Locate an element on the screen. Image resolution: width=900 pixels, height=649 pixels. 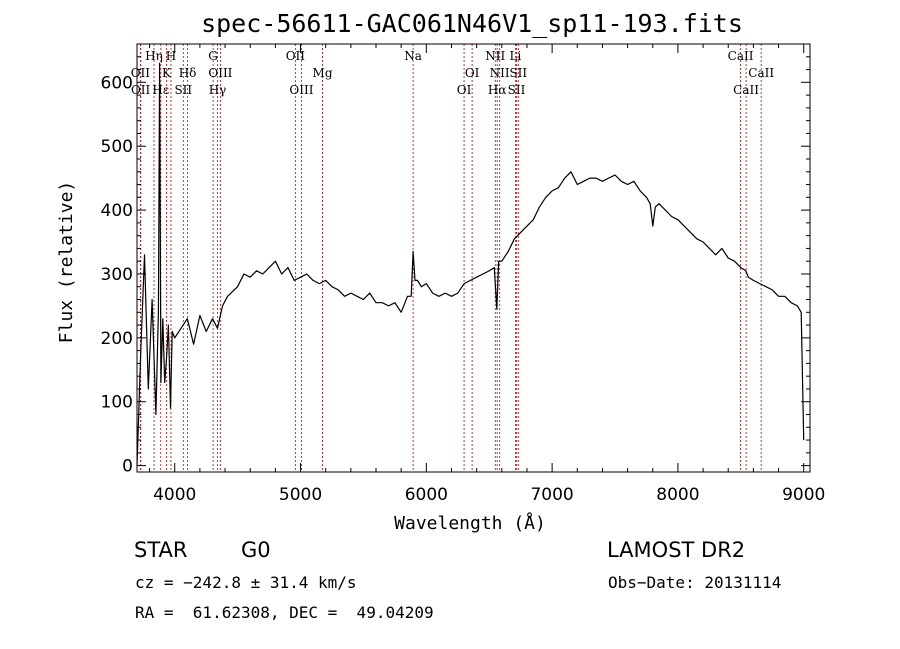
redshift-readout: cz = −242.8 ± 31.4 km/s is located at coordinates (246, 582).